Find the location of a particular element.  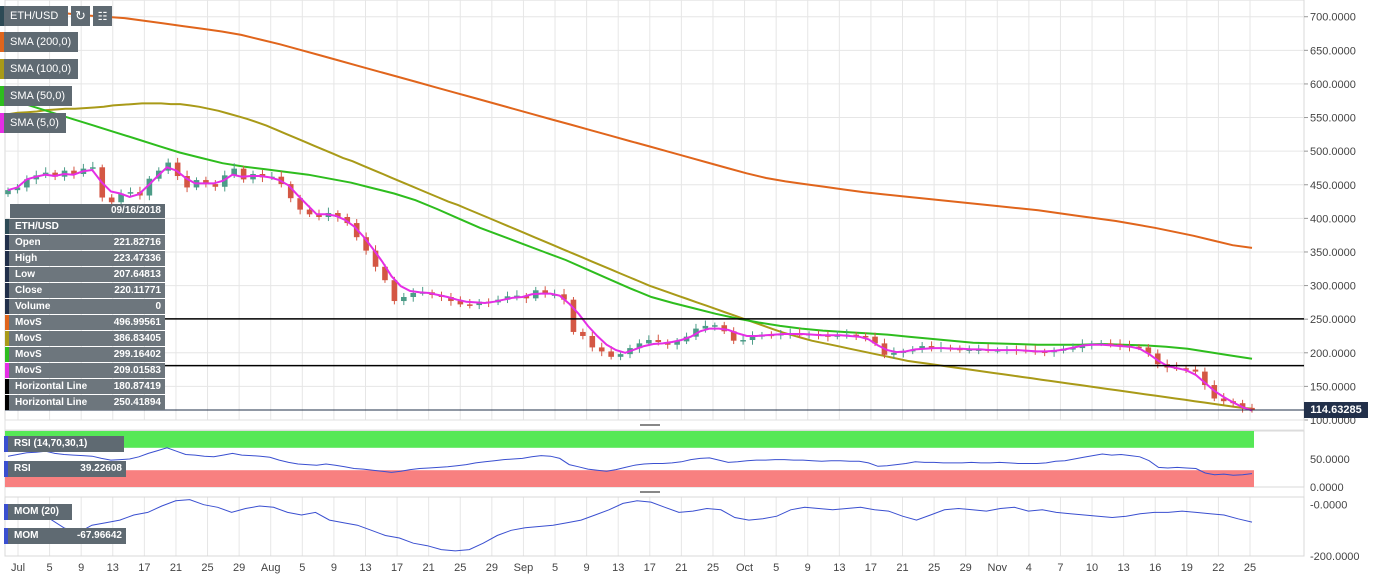

overlay-badge-1: SMA (100,0) is located at coordinates (39, 69).